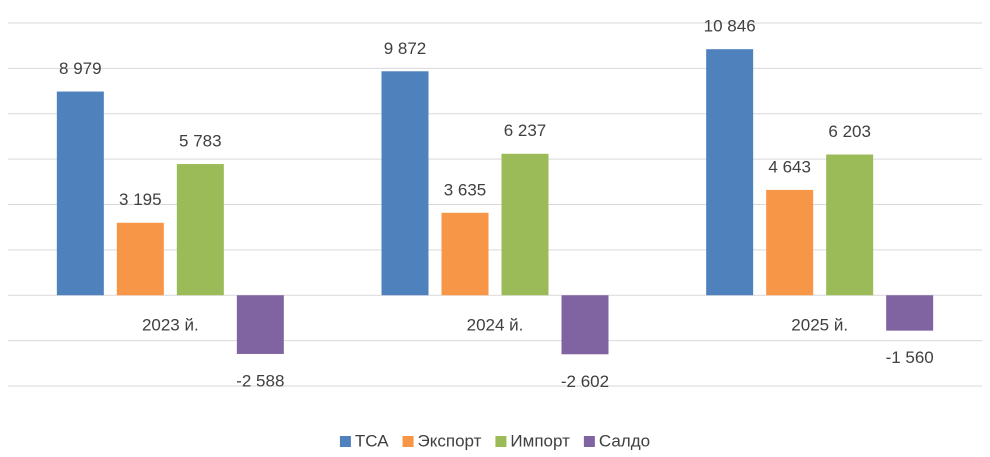 This screenshot has height=457, width=990. Describe the element at coordinates (819, 325) in the screenshot. I see `x-tick-label: 2025 й.` at that location.